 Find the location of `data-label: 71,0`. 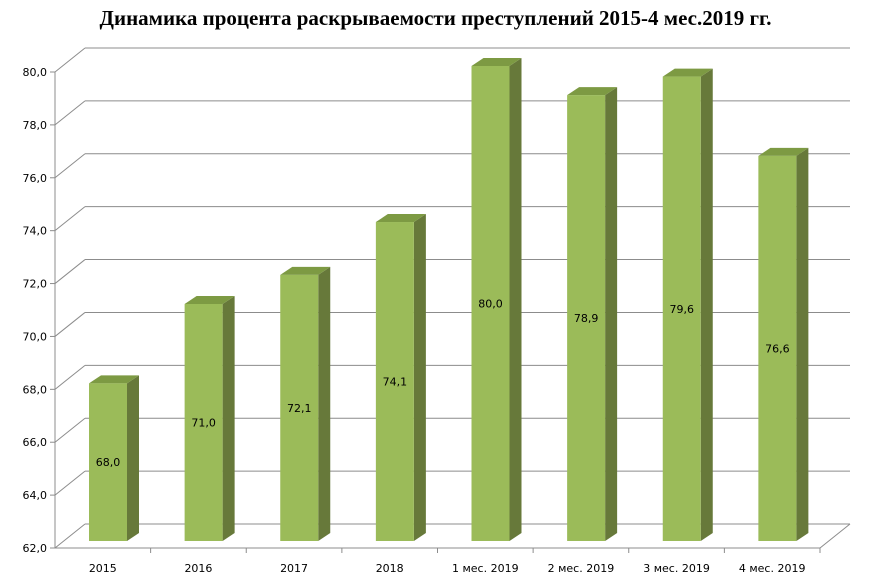

data-label: 71,0 is located at coordinates (203, 423).